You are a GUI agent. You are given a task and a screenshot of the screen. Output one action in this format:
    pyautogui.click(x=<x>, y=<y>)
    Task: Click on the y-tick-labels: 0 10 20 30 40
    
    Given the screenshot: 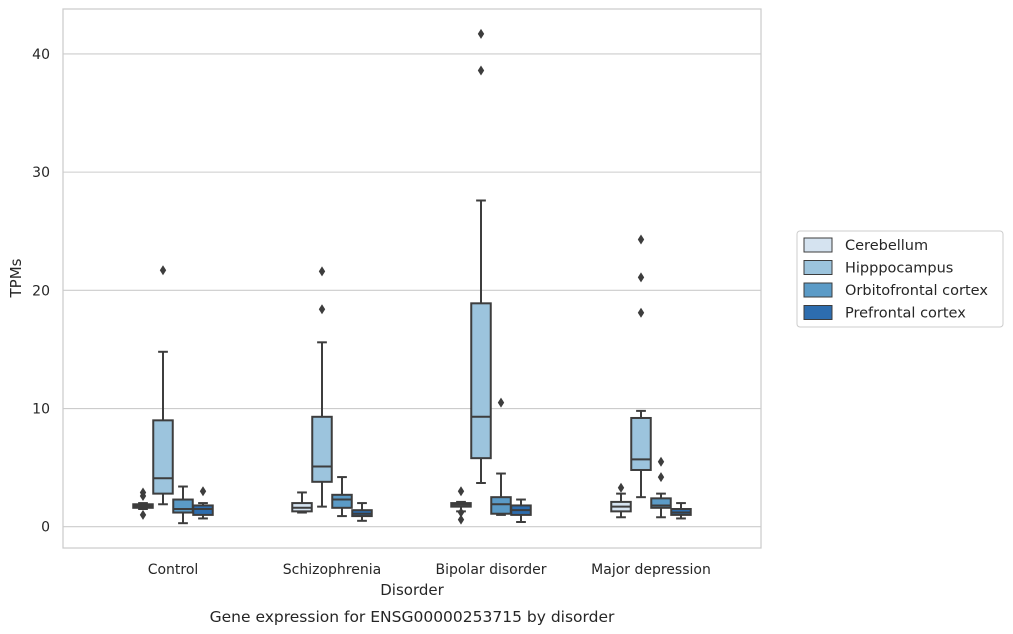 What is the action you would take?
    pyautogui.click(x=41, y=291)
    